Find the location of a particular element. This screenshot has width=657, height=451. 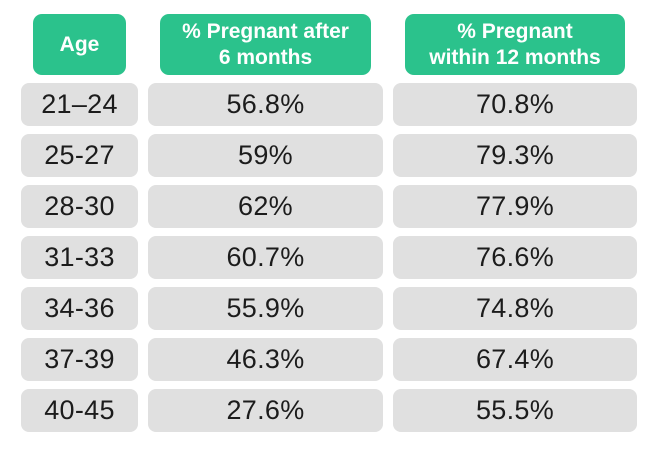

pregnant-12mo-cell: 77.9% is located at coordinates (515, 206).